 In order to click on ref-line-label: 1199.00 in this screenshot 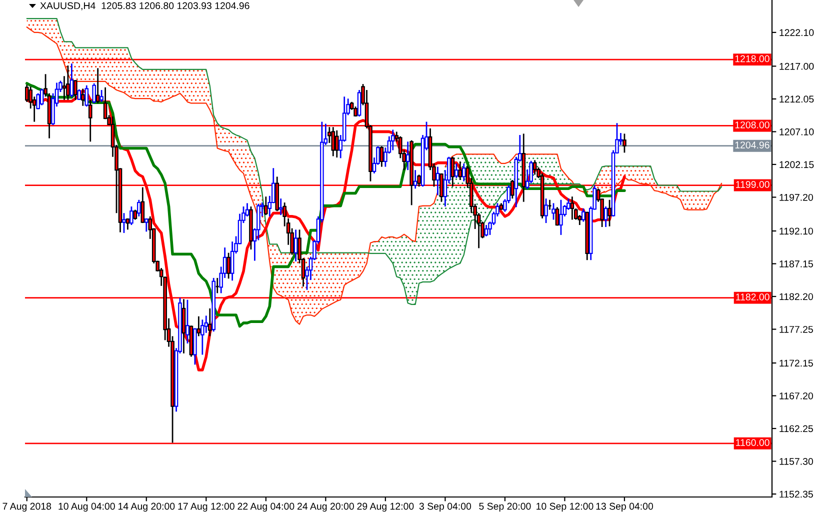, I will do `click(753, 184)`.